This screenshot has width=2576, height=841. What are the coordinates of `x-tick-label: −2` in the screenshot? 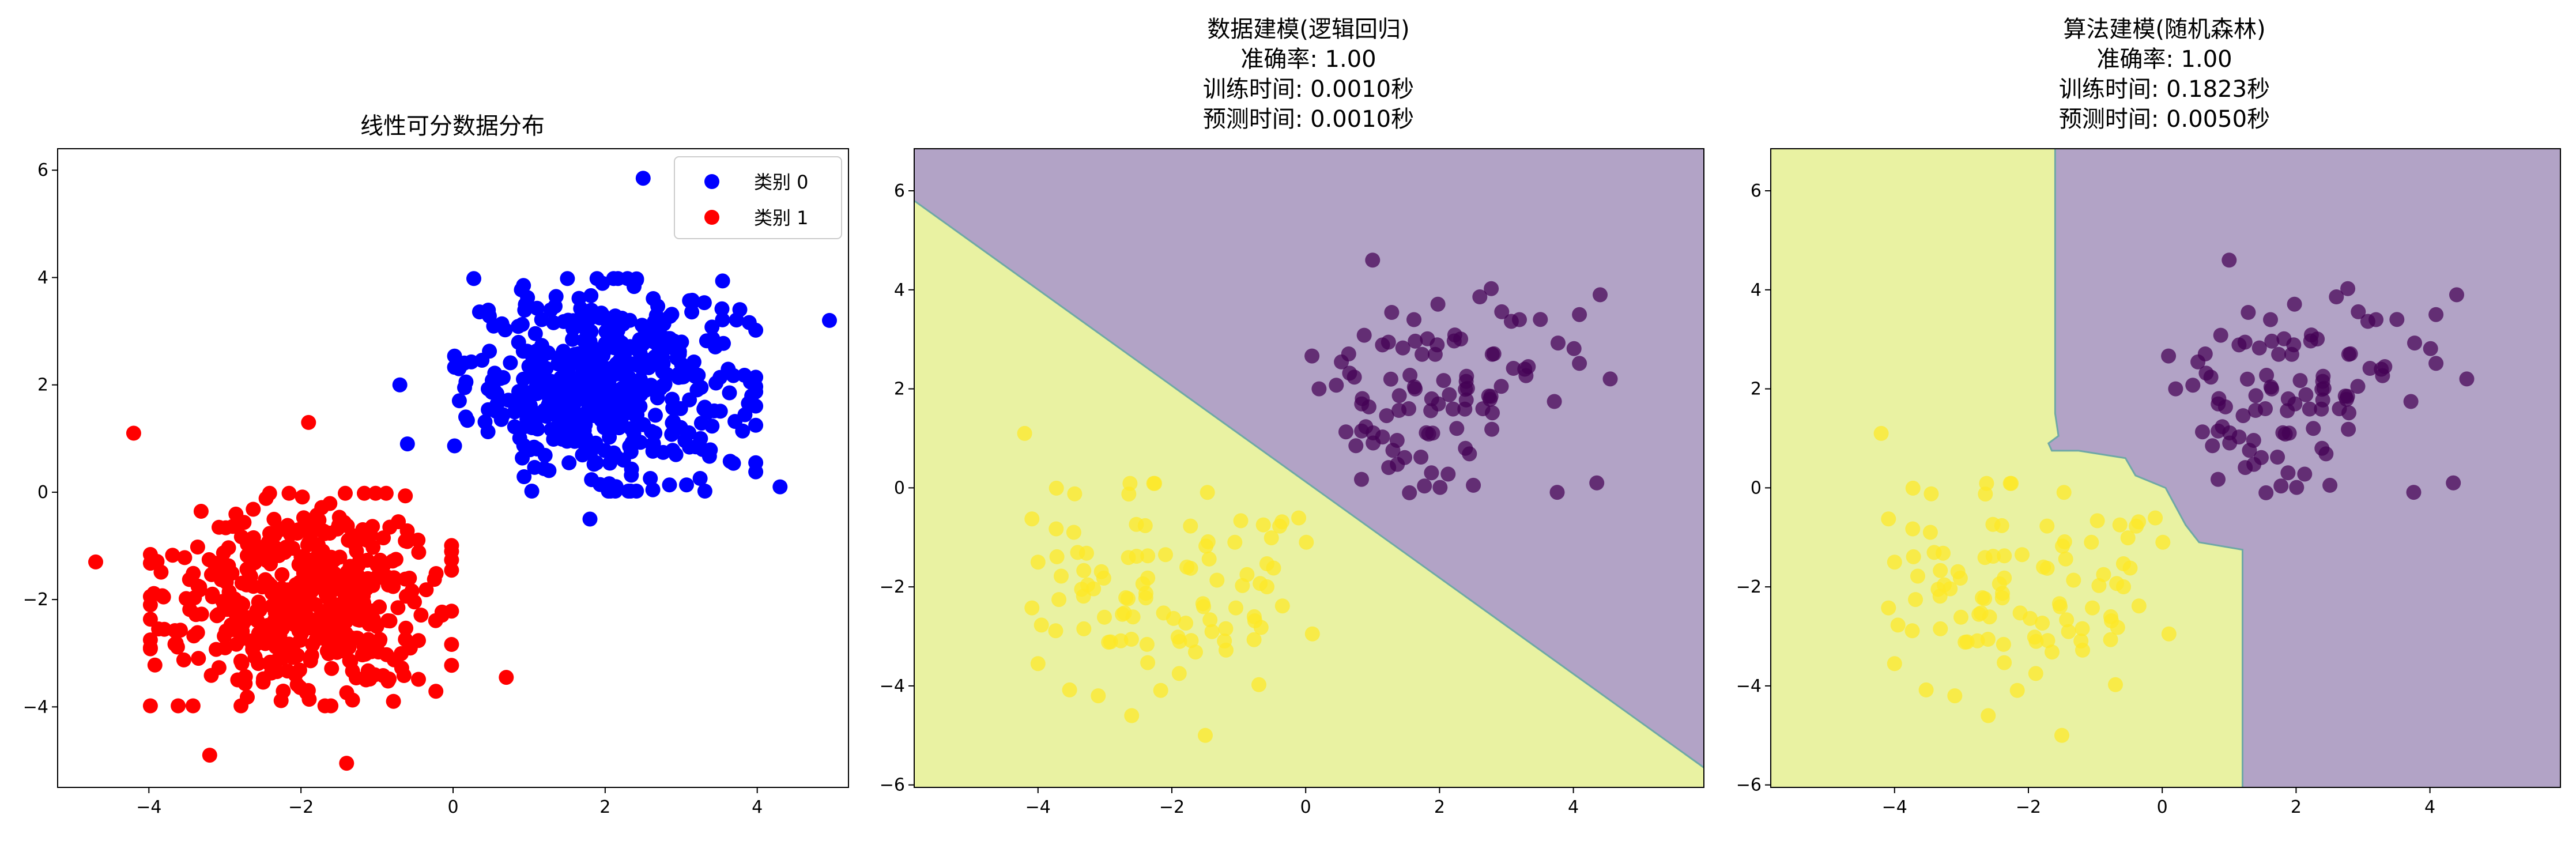 It's located at (301, 807).